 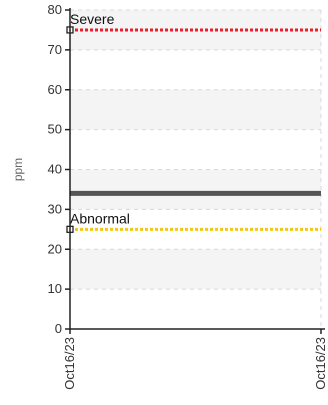 What do you see at coordinates (55, 288) in the screenshot?
I see `y-tick-label-1: 10` at bounding box center [55, 288].